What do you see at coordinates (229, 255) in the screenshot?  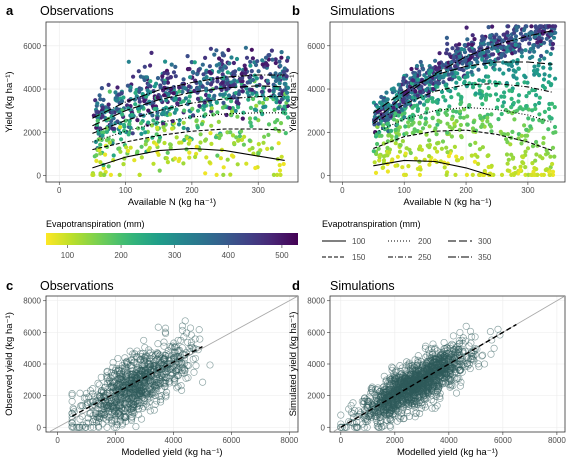 I see `colorbar-tick-label: 400` at bounding box center [229, 255].